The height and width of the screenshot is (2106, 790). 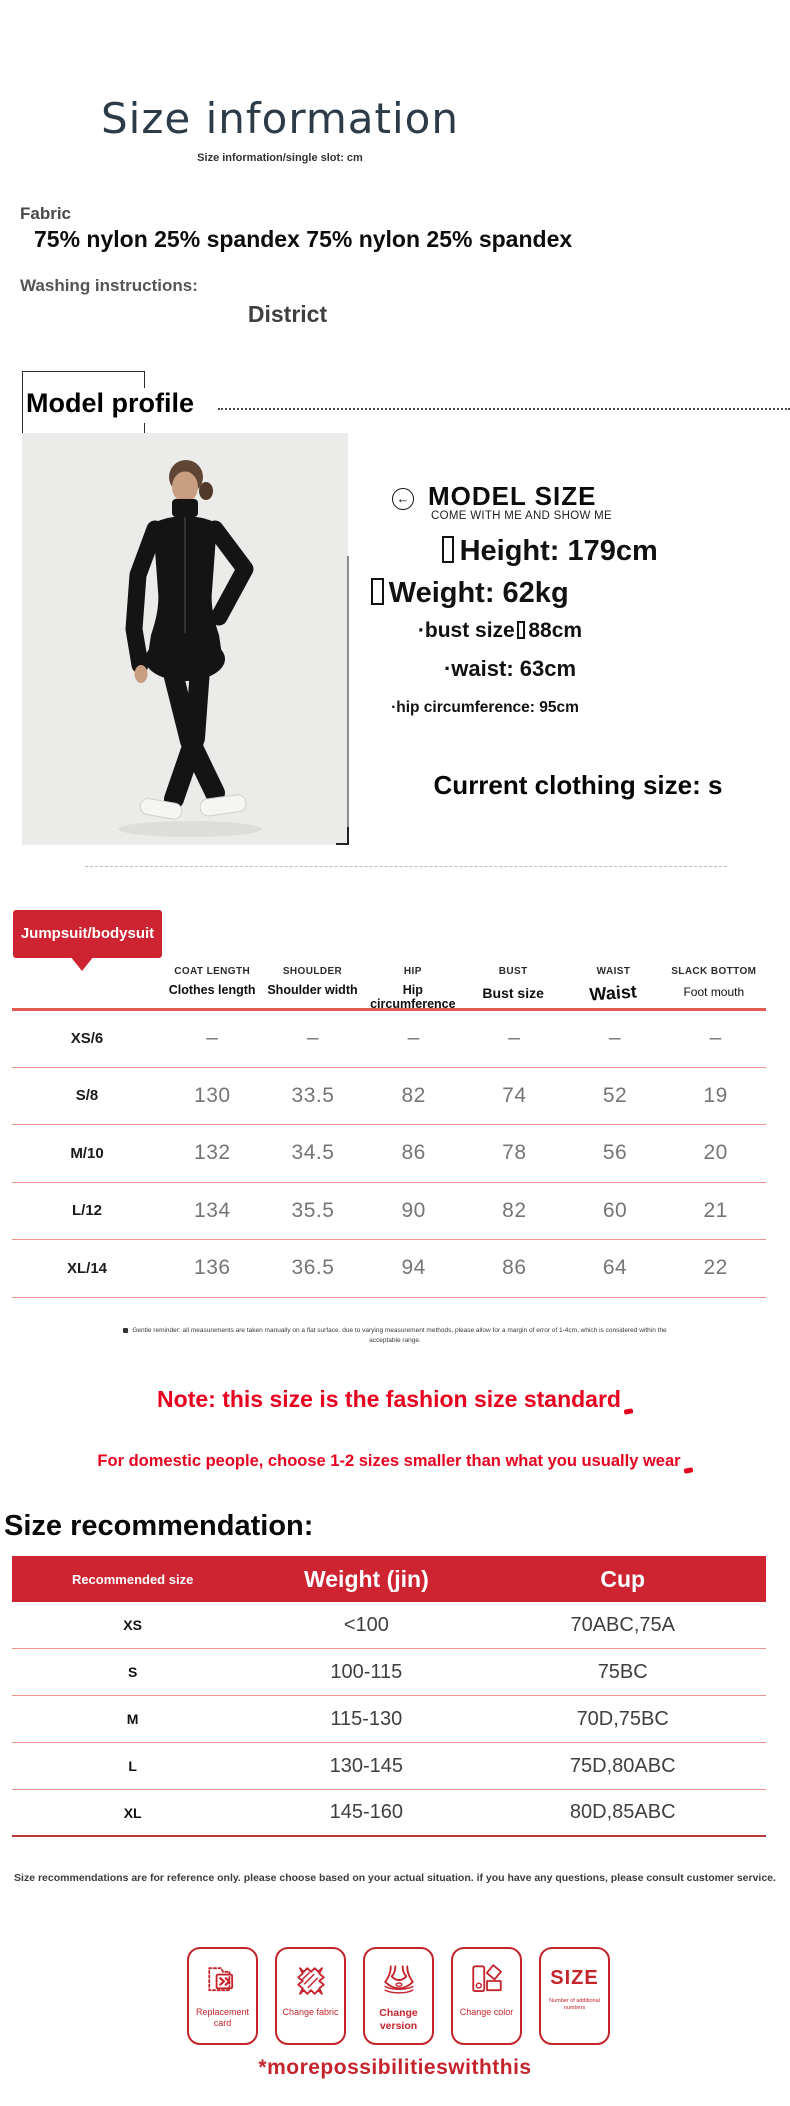 I want to click on column-coat-length: COAT LENGTH Clothes length, so click(x=212, y=981).